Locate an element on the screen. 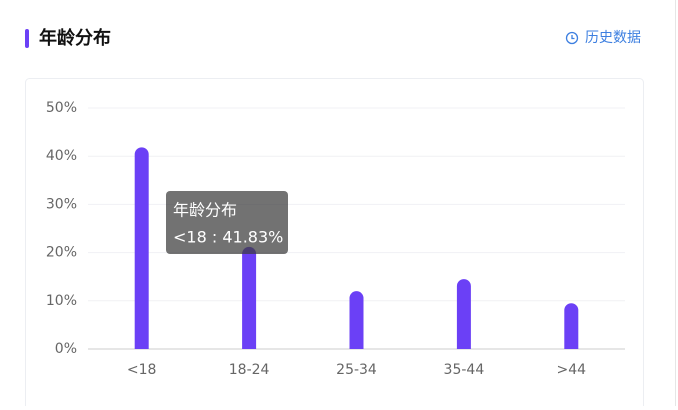  tooltip-text: <18 : 41.83% is located at coordinates (228, 237).